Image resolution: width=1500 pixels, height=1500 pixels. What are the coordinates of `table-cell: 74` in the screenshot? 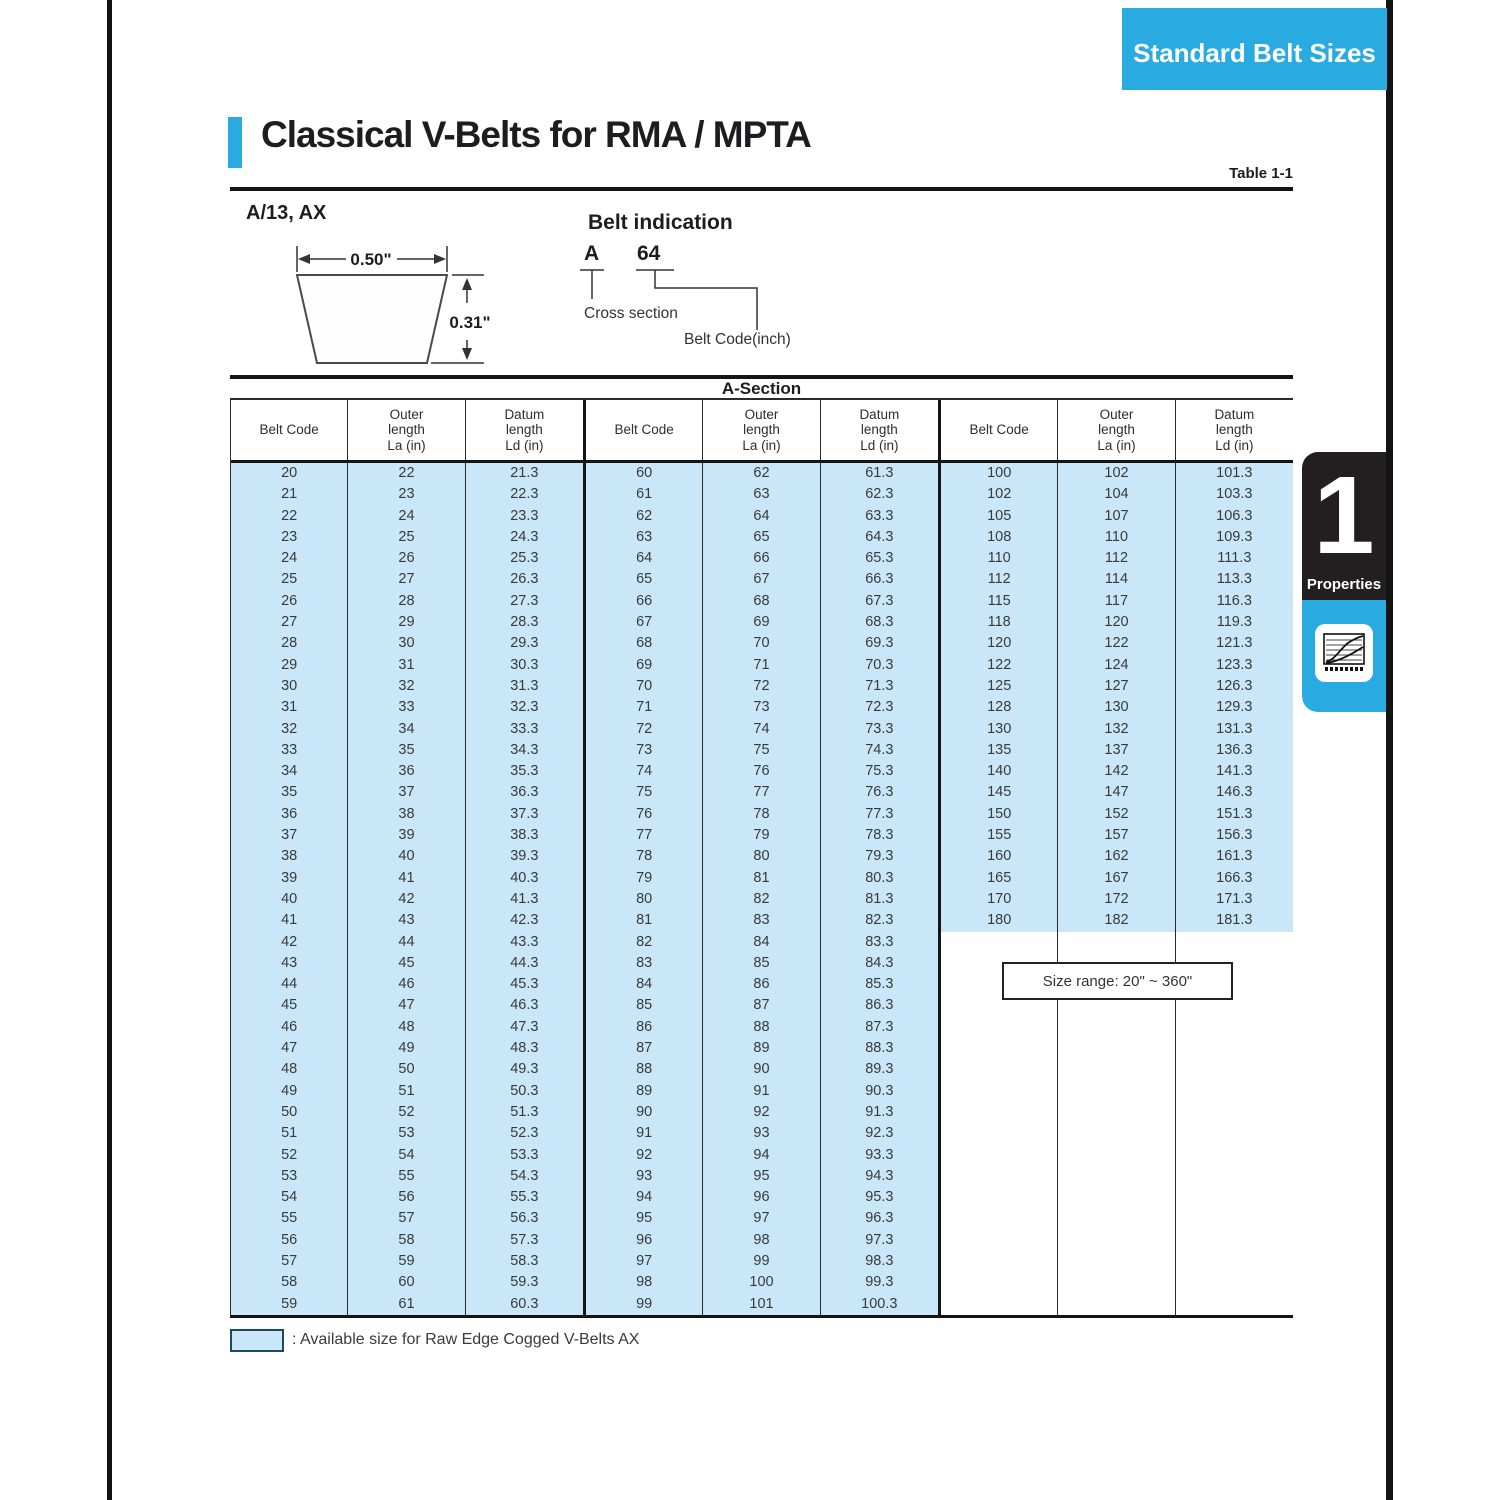 It's located at (762, 729).